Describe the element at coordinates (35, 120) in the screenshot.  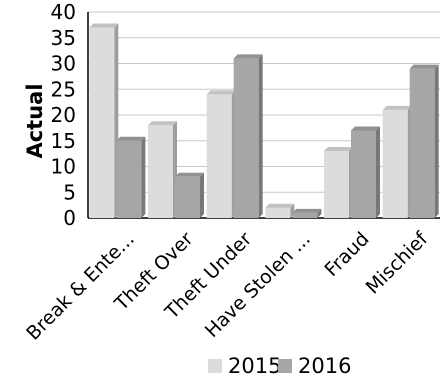
I see `y-axis-label: Actual` at that location.